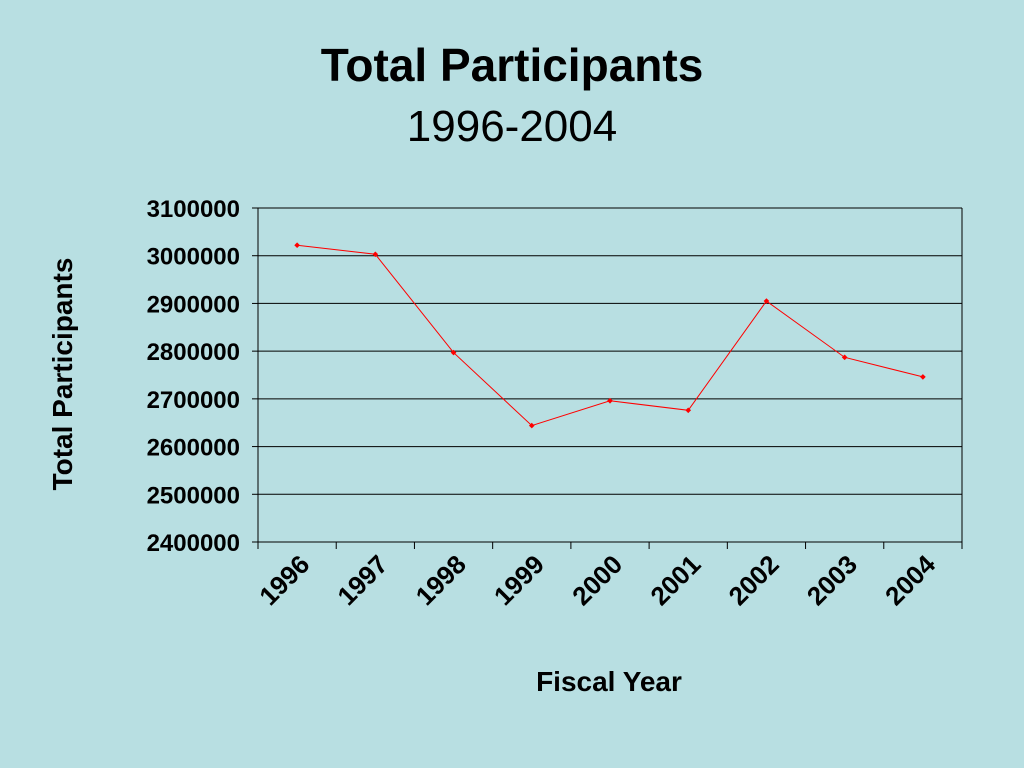  Describe the element at coordinates (754, 580) in the screenshot. I see `x-tick-label: 2002` at that location.